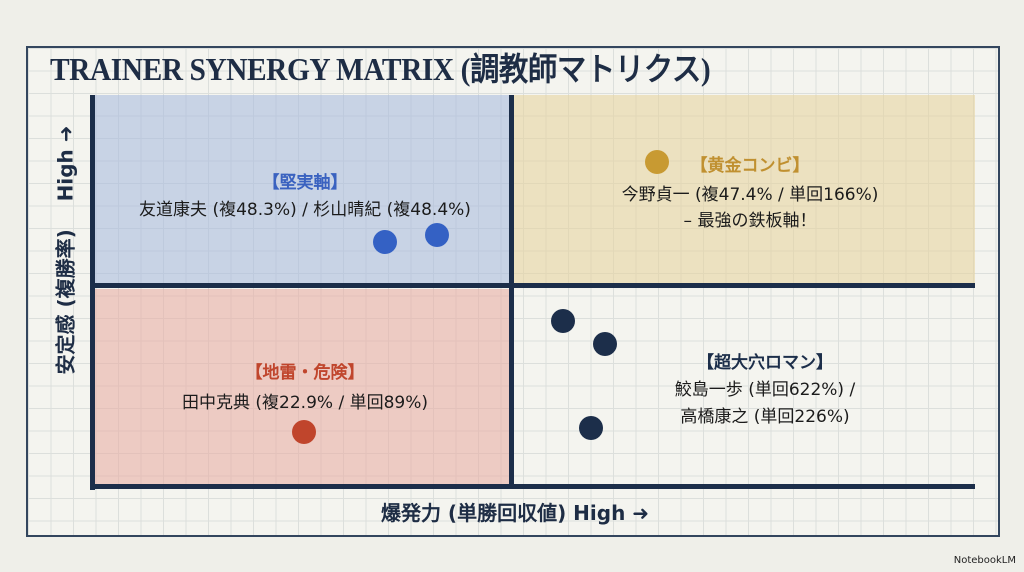  What do you see at coordinates (304, 432) in the screenshot?
I see `trainer-dot-tanaka` at bounding box center [304, 432].